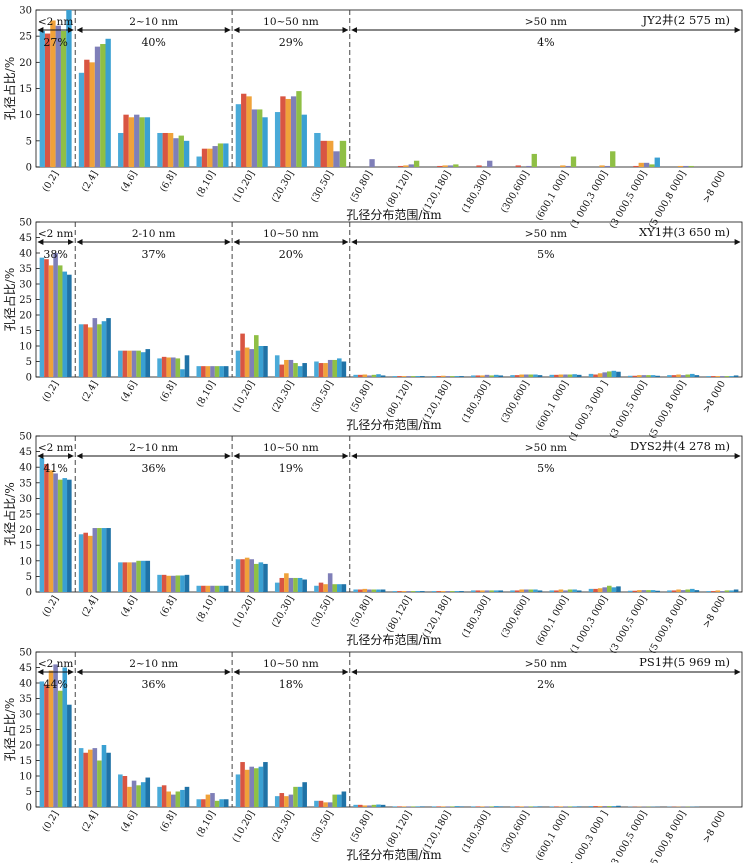 This screenshot has width=756, height=863. What do you see at coordinates (56, 448) in the screenshot?
I see `range-label: <2 nm` at bounding box center [56, 448].